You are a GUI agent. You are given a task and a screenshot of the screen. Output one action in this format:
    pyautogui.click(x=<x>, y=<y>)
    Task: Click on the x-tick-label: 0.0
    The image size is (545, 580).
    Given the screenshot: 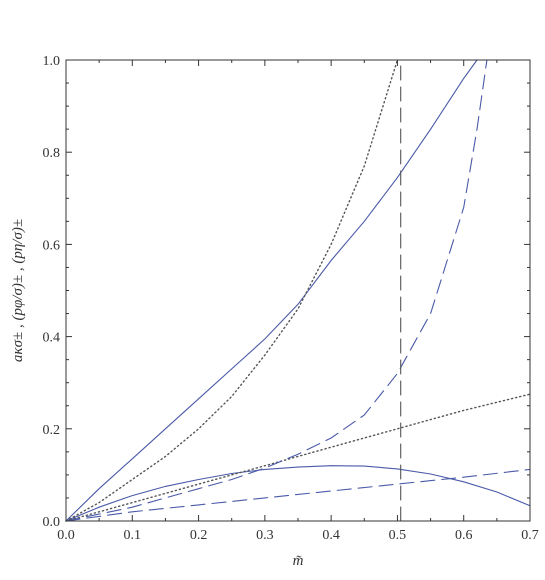 What is the action you would take?
    pyautogui.click(x=66, y=535)
    